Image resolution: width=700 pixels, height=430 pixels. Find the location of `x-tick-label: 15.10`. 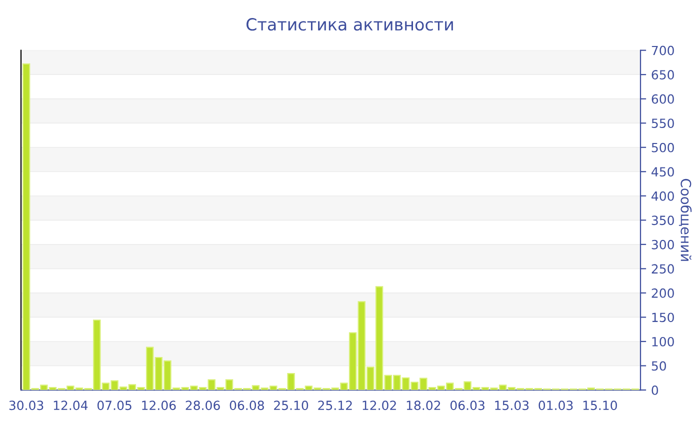

x-tick-label: 15.10 is located at coordinates (600, 405).